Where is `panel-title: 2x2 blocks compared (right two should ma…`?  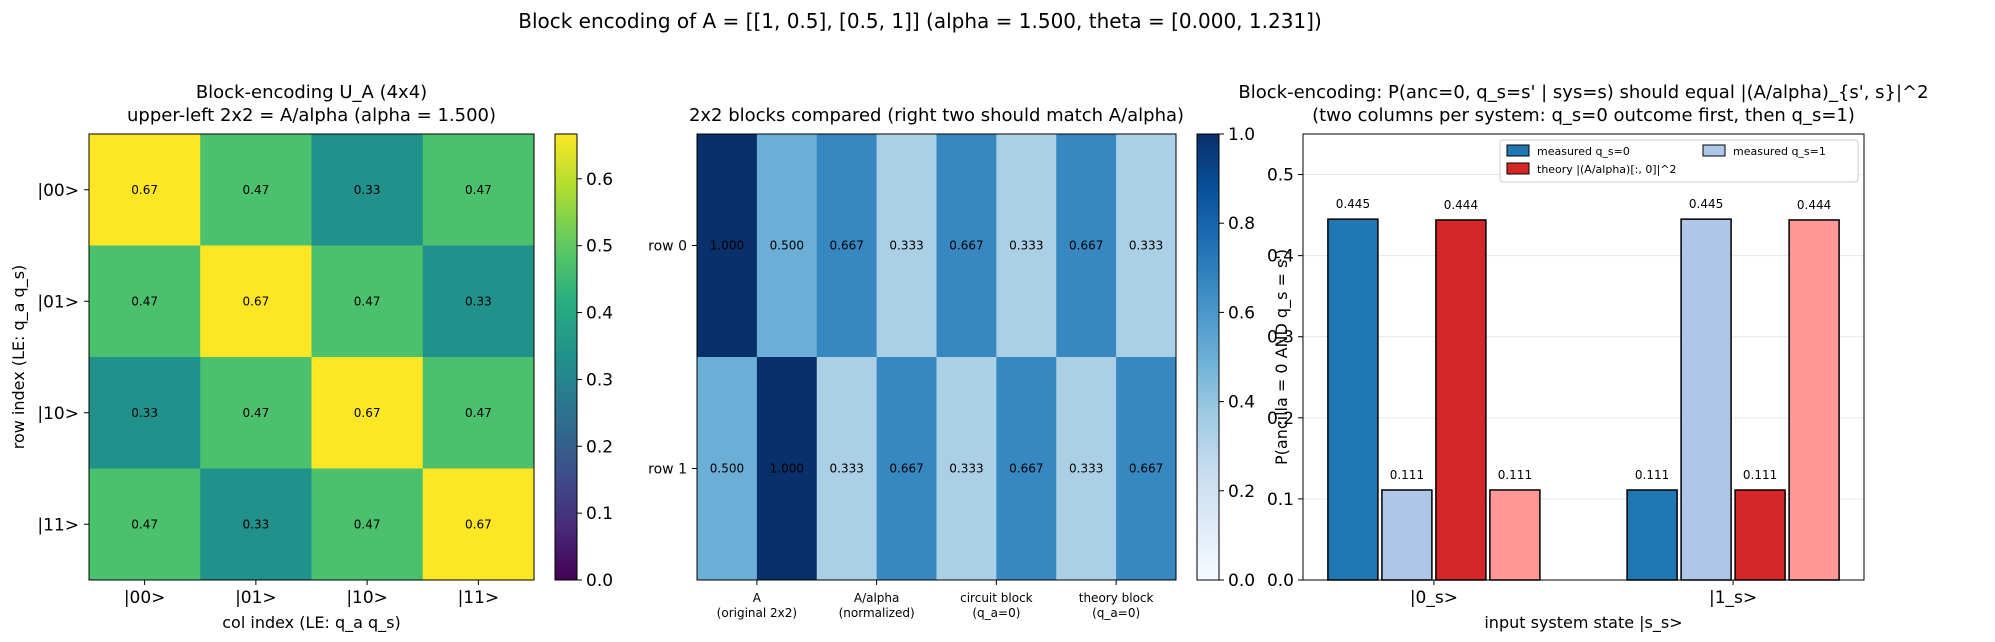 panel-title: 2x2 blocks compared (right two should ma… is located at coordinates (936, 115).